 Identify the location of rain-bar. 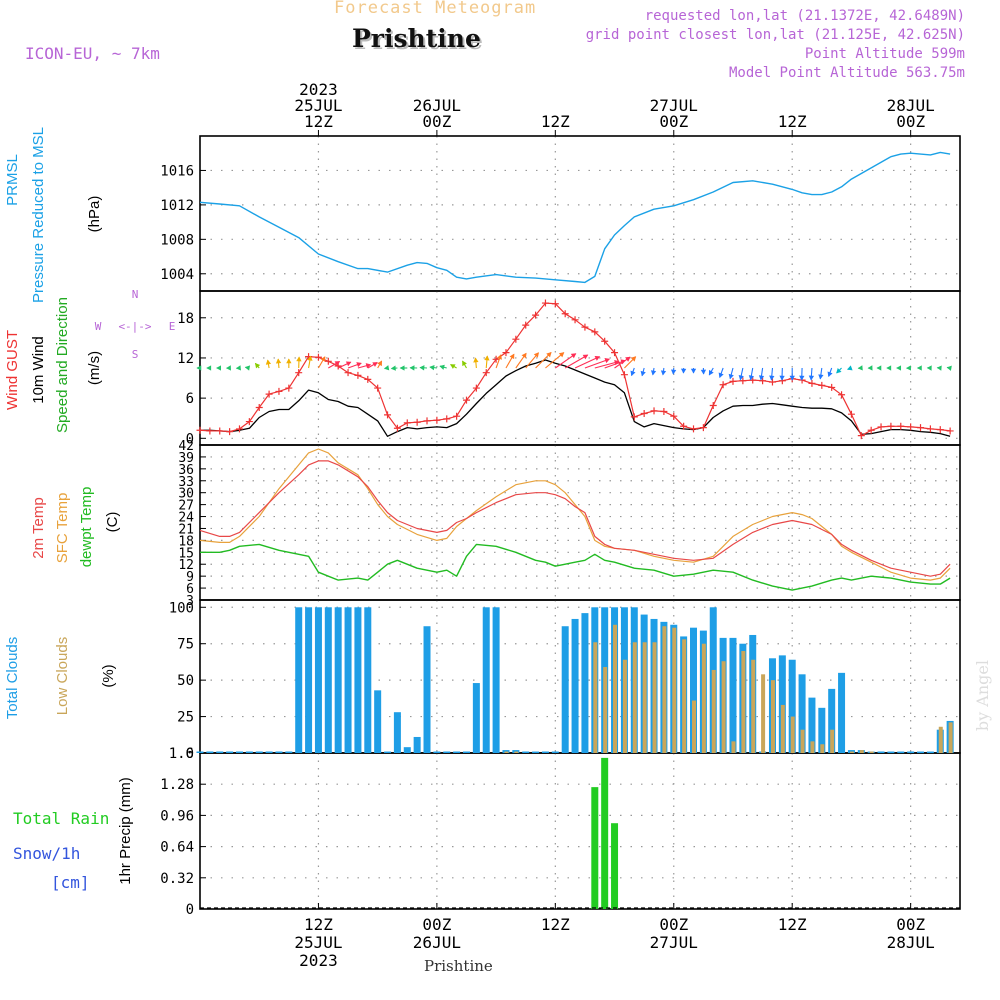
(605, 833).